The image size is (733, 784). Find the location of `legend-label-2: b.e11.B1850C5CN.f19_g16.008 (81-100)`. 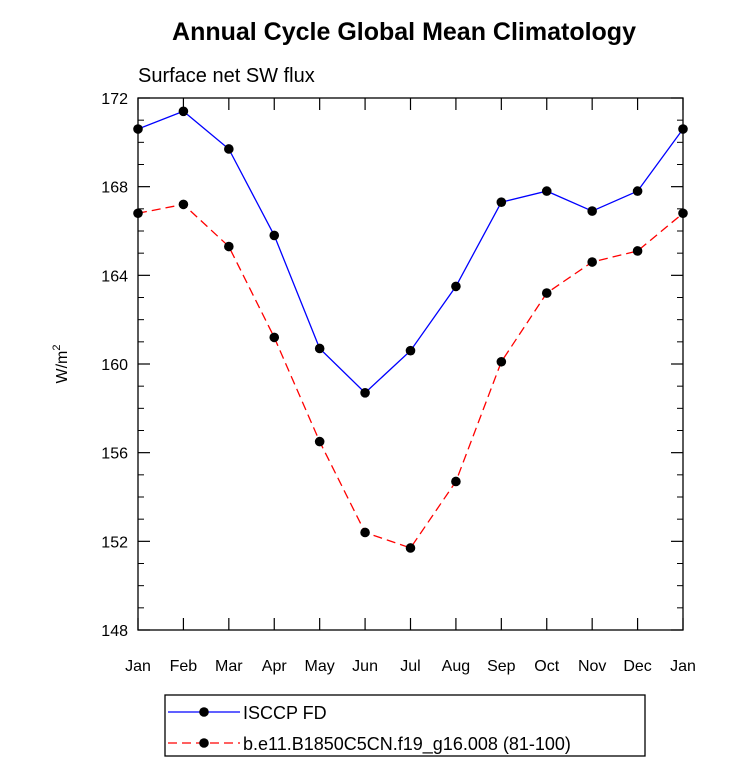

legend-label-2: b.e11.B1850C5CN.f19_g16.008 (81-100) is located at coordinates (407, 744).